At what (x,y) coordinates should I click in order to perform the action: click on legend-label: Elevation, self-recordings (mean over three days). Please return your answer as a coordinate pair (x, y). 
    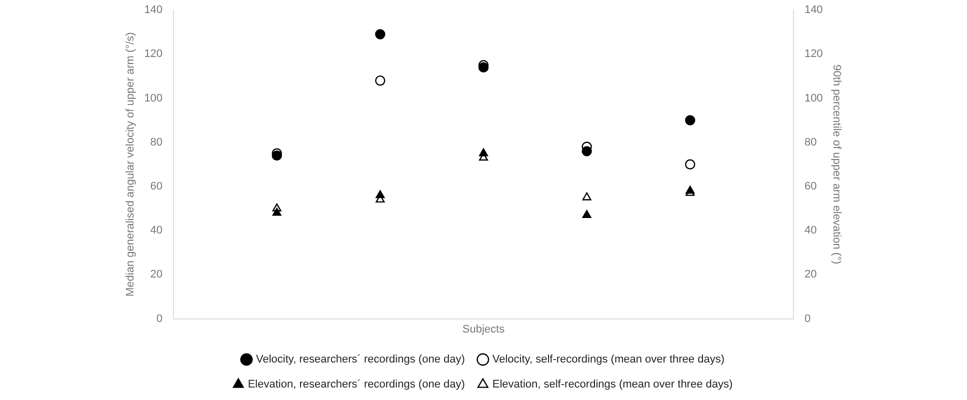
    Looking at the image, I should click on (612, 384).